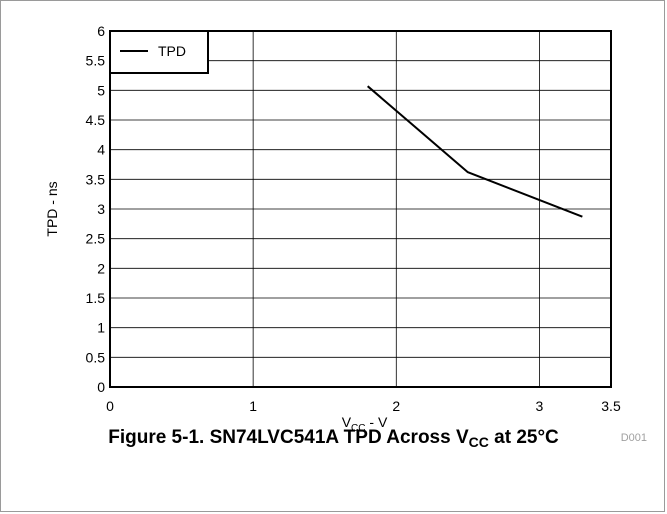 This screenshot has height=514, width=667. What do you see at coordinates (634, 438) in the screenshot?
I see `figure-code: D001` at bounding box center [634, 438].